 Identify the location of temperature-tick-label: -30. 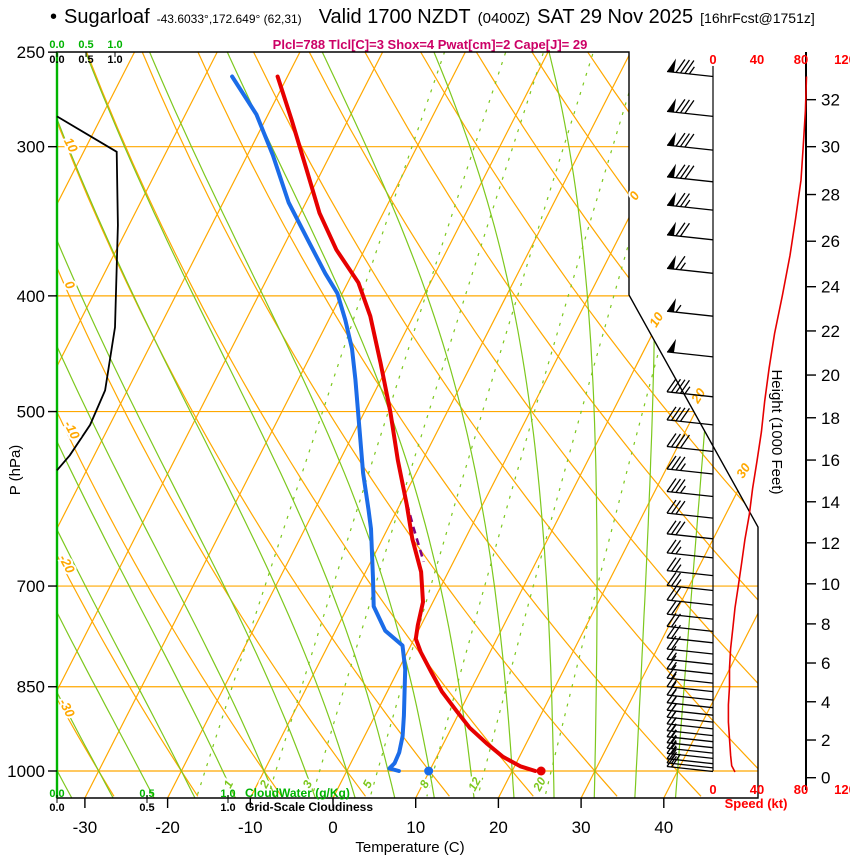
(85, 827).